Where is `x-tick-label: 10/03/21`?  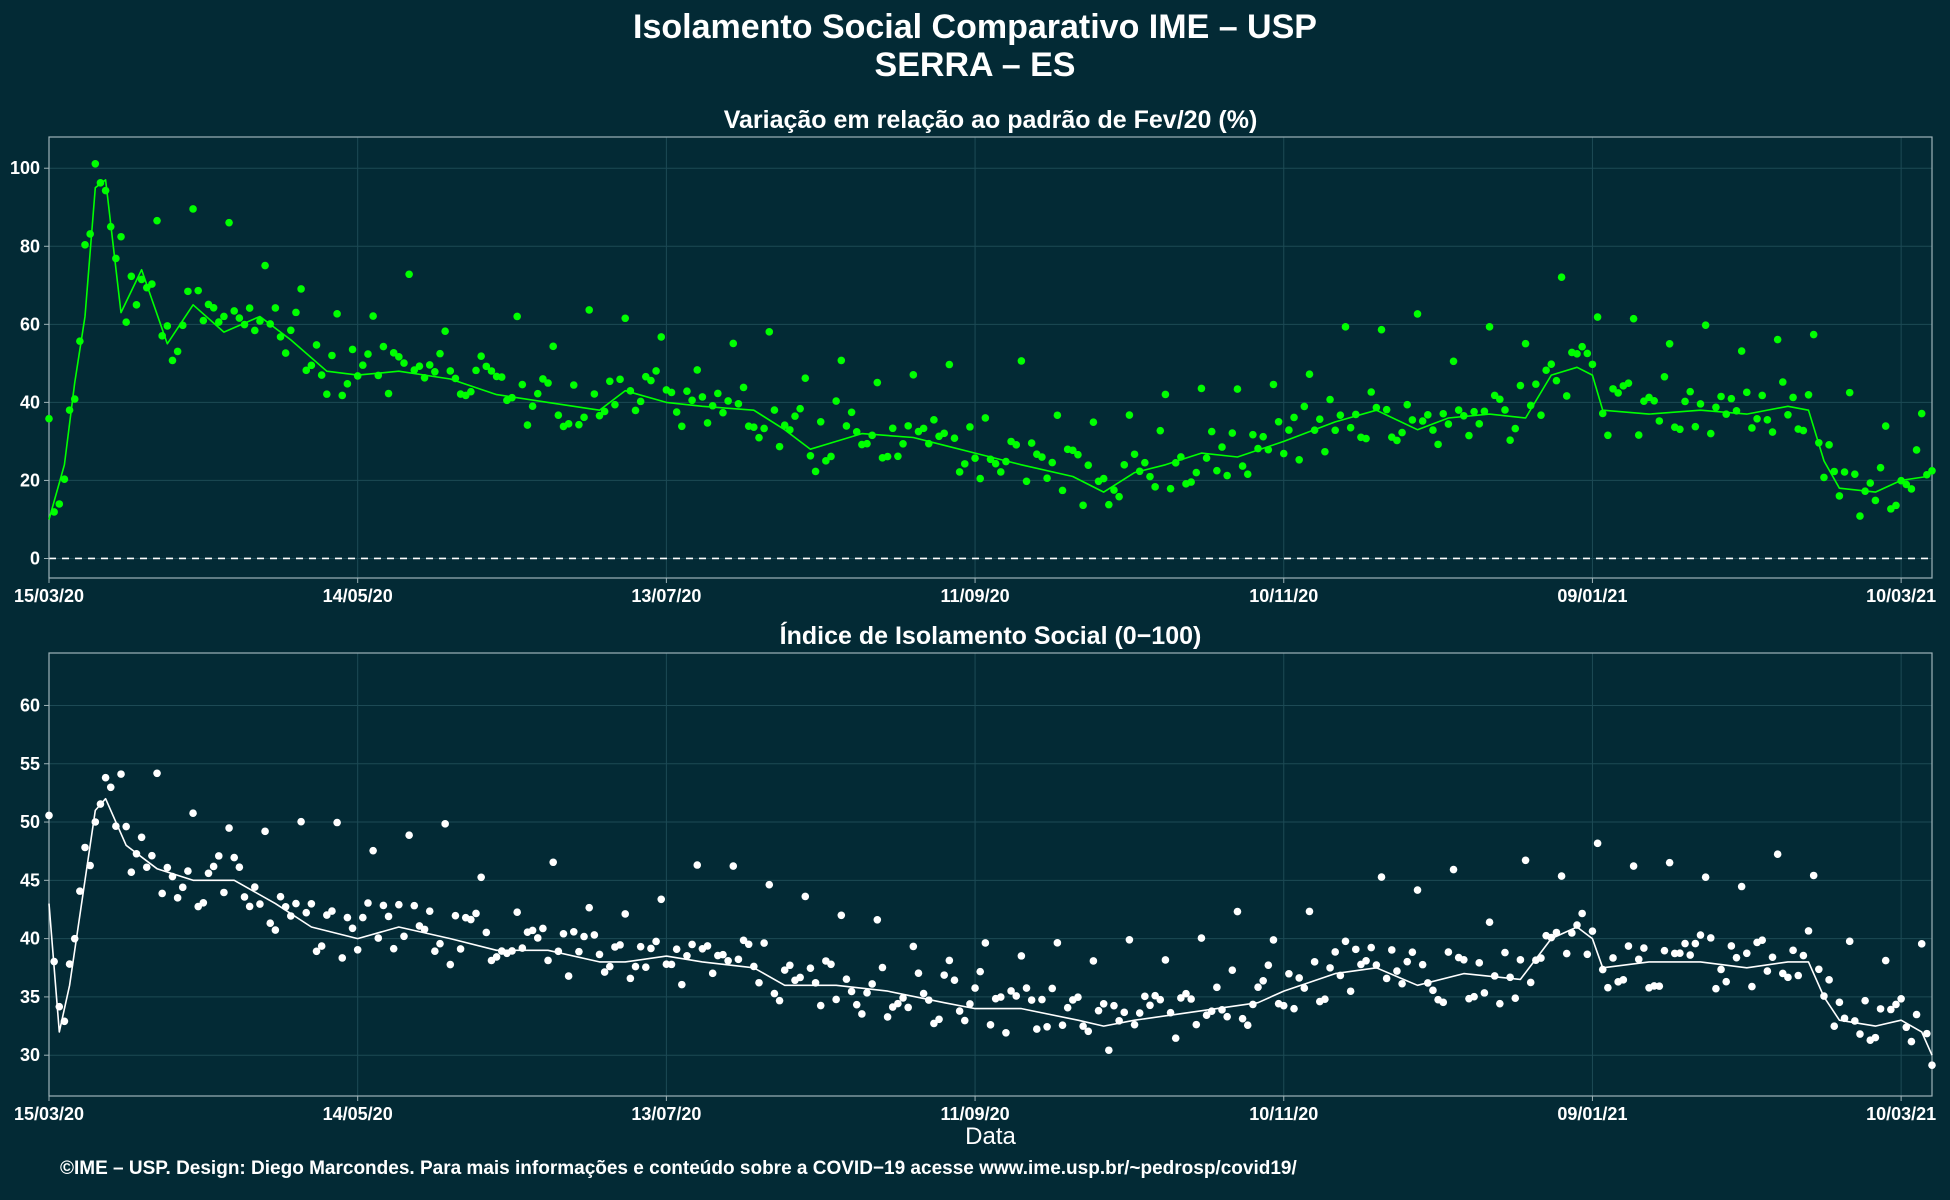 x-tick-label: 10/03/21 is located at coordinates (1901, 596).